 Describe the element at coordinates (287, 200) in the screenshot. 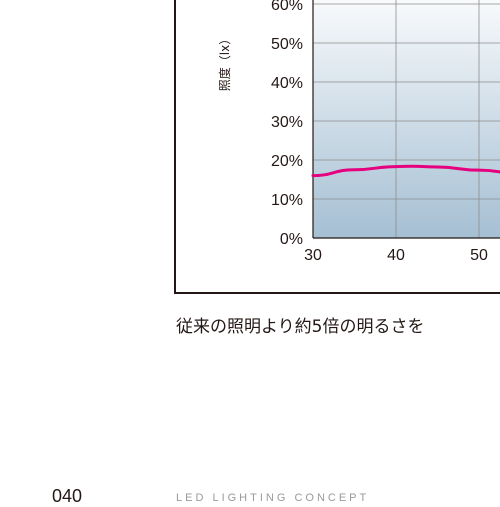

I see `y-tick-label: 10%` at that location.